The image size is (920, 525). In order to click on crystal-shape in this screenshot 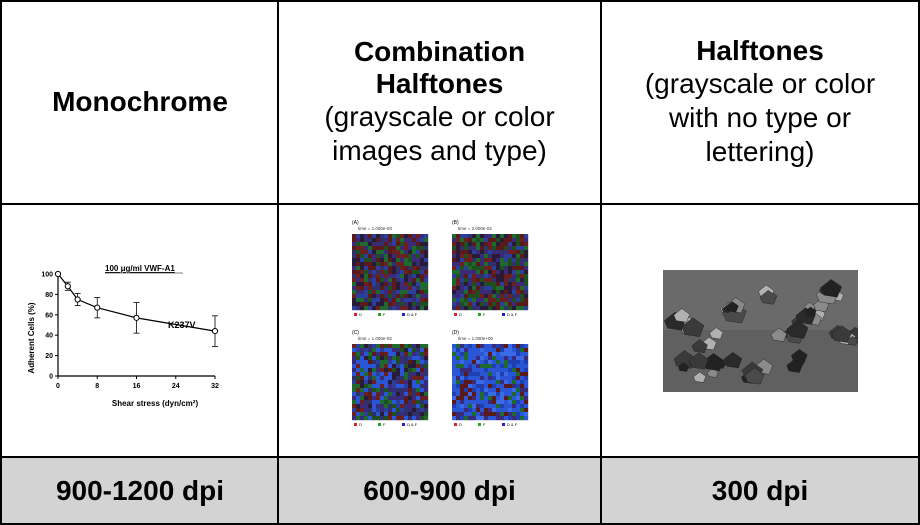, I will do `click(720, 363)`.